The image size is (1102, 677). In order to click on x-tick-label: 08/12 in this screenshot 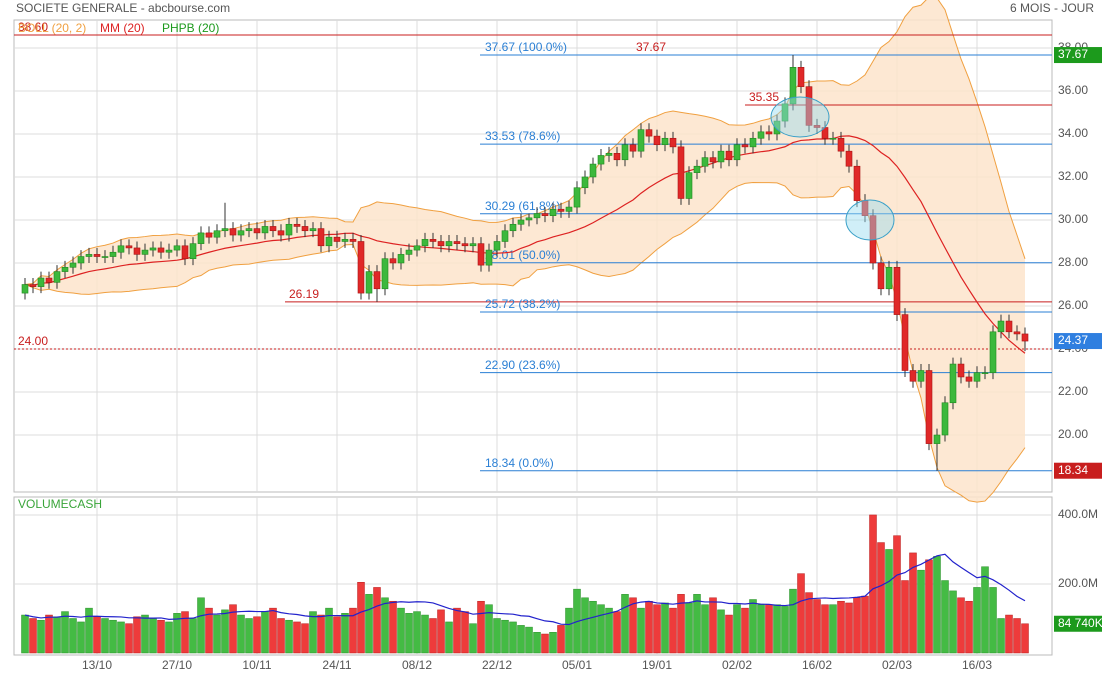, I will do `click(417, 665)`.